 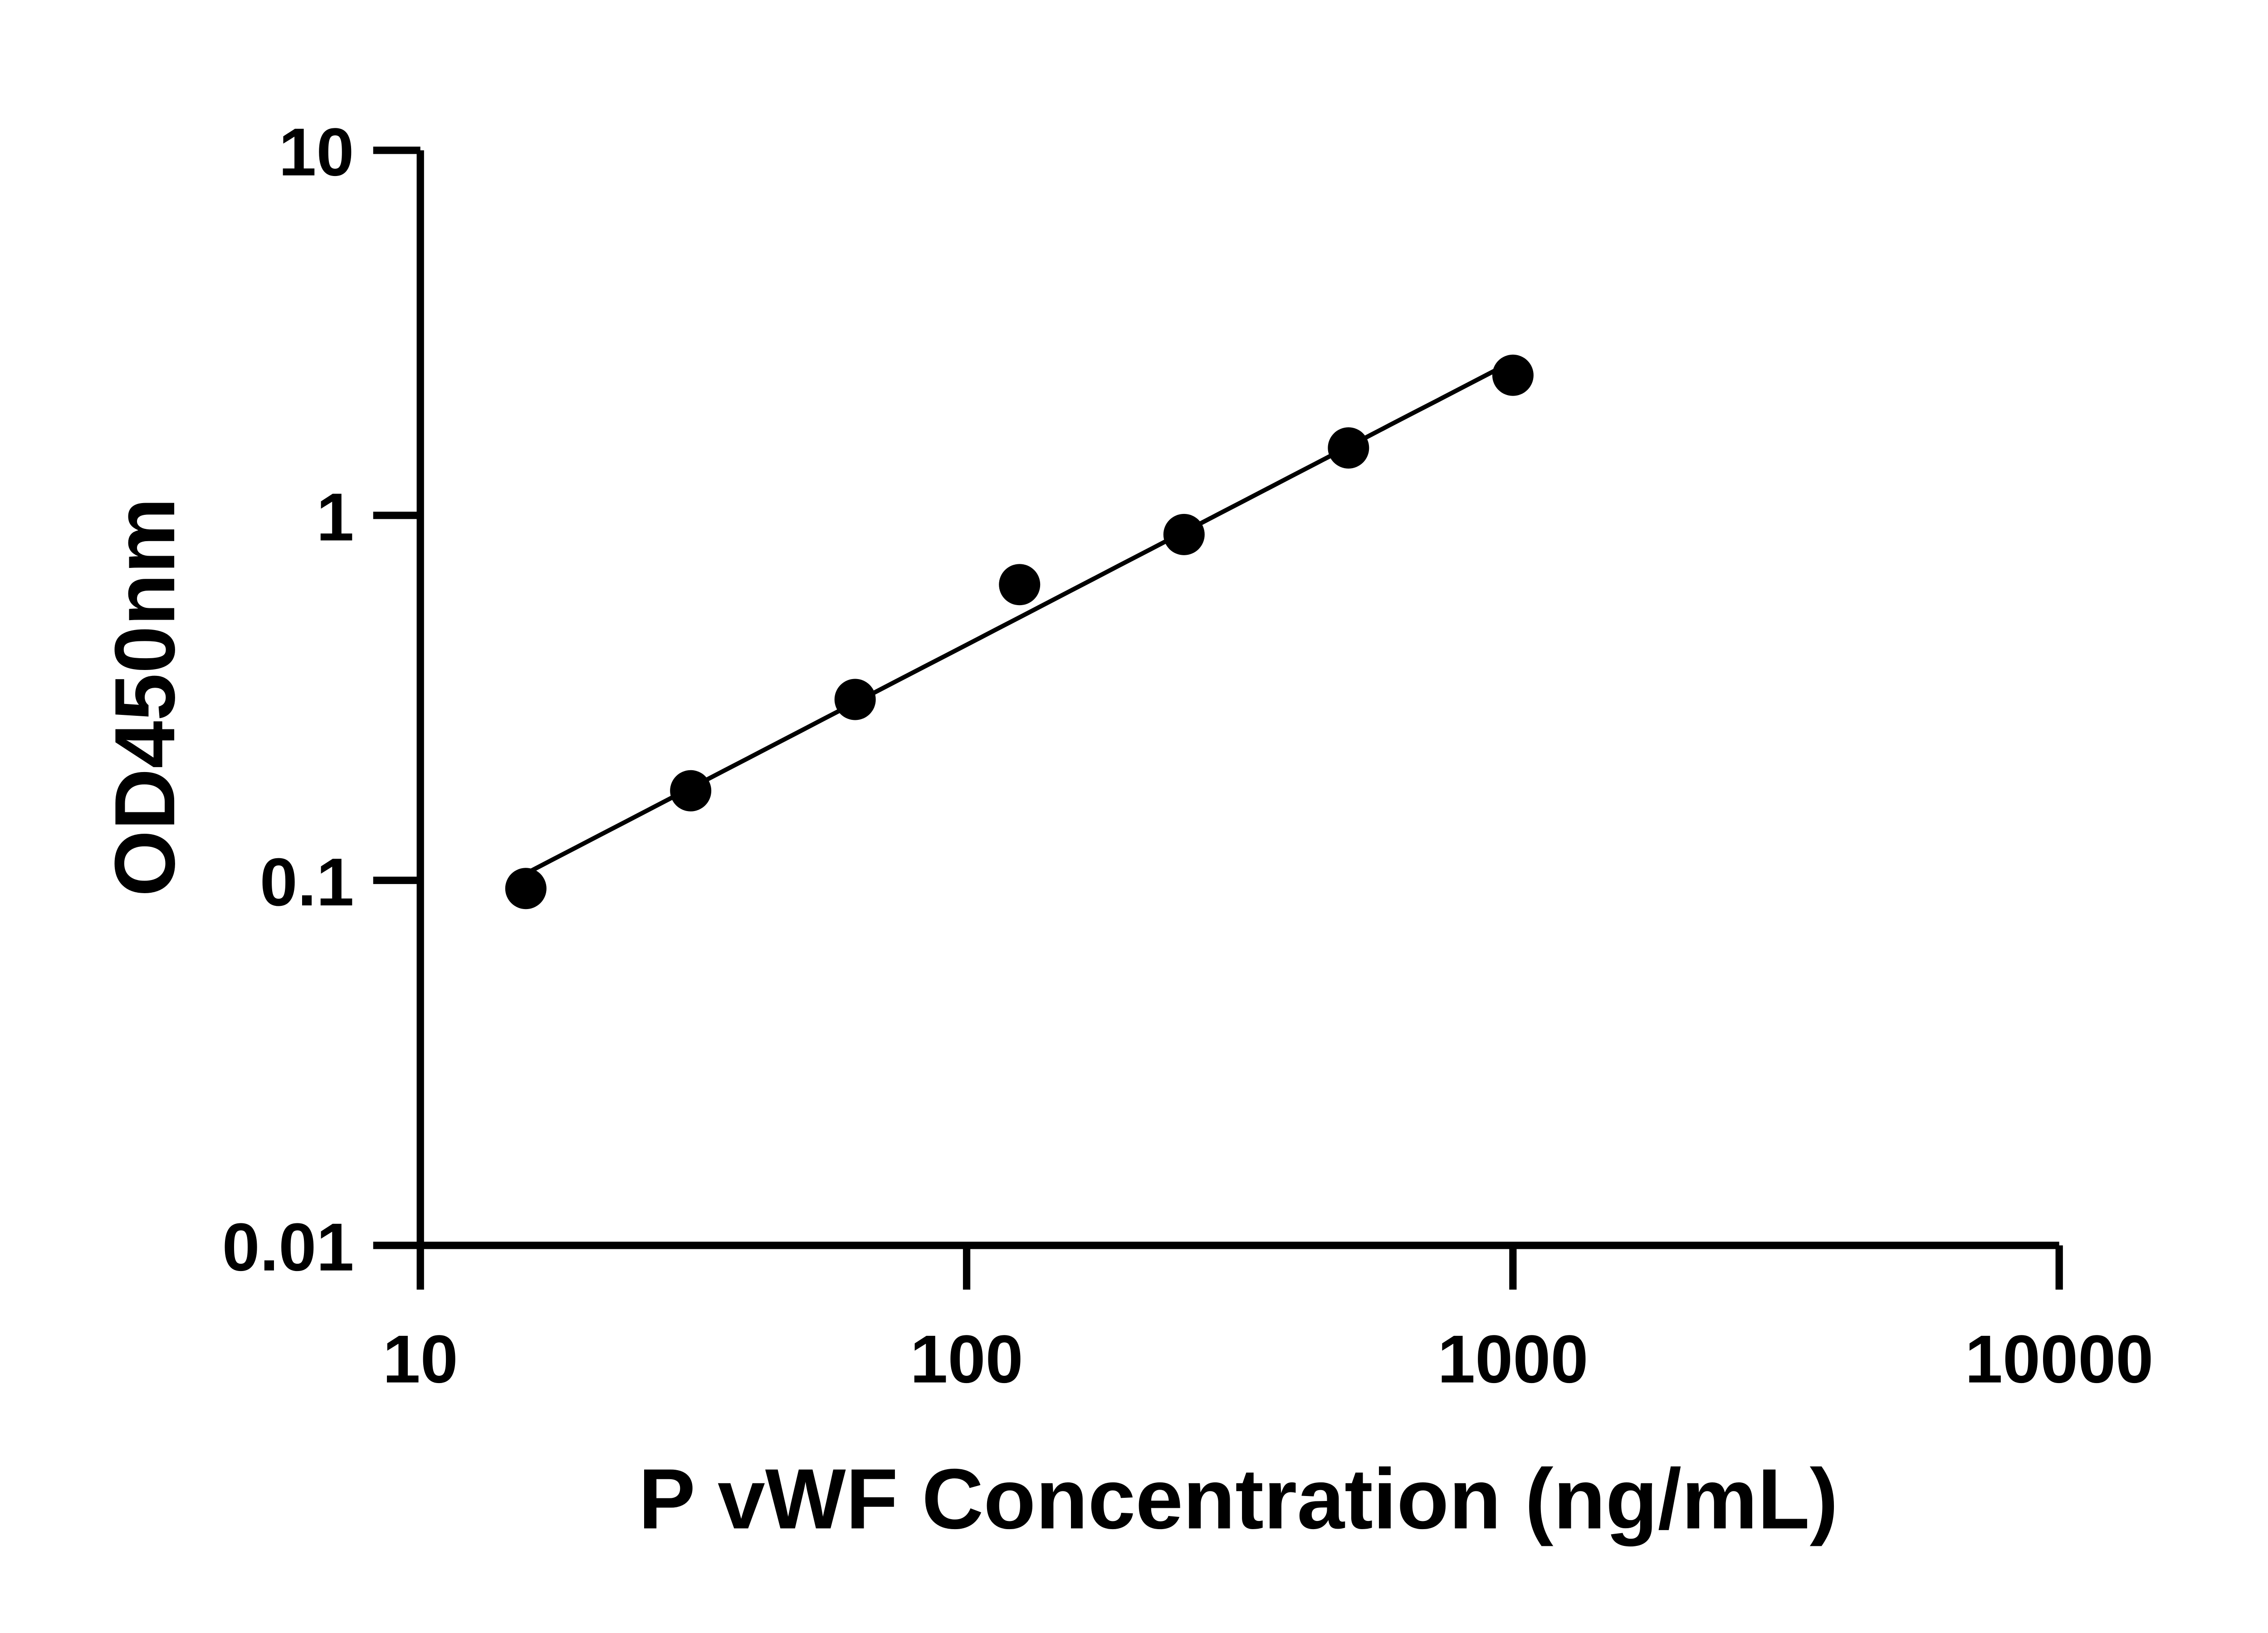 What do you see at coordinates (144, 697) in the screenshot?
I see `y-axis-title: OD450nm` at bounding box center [144, 697].